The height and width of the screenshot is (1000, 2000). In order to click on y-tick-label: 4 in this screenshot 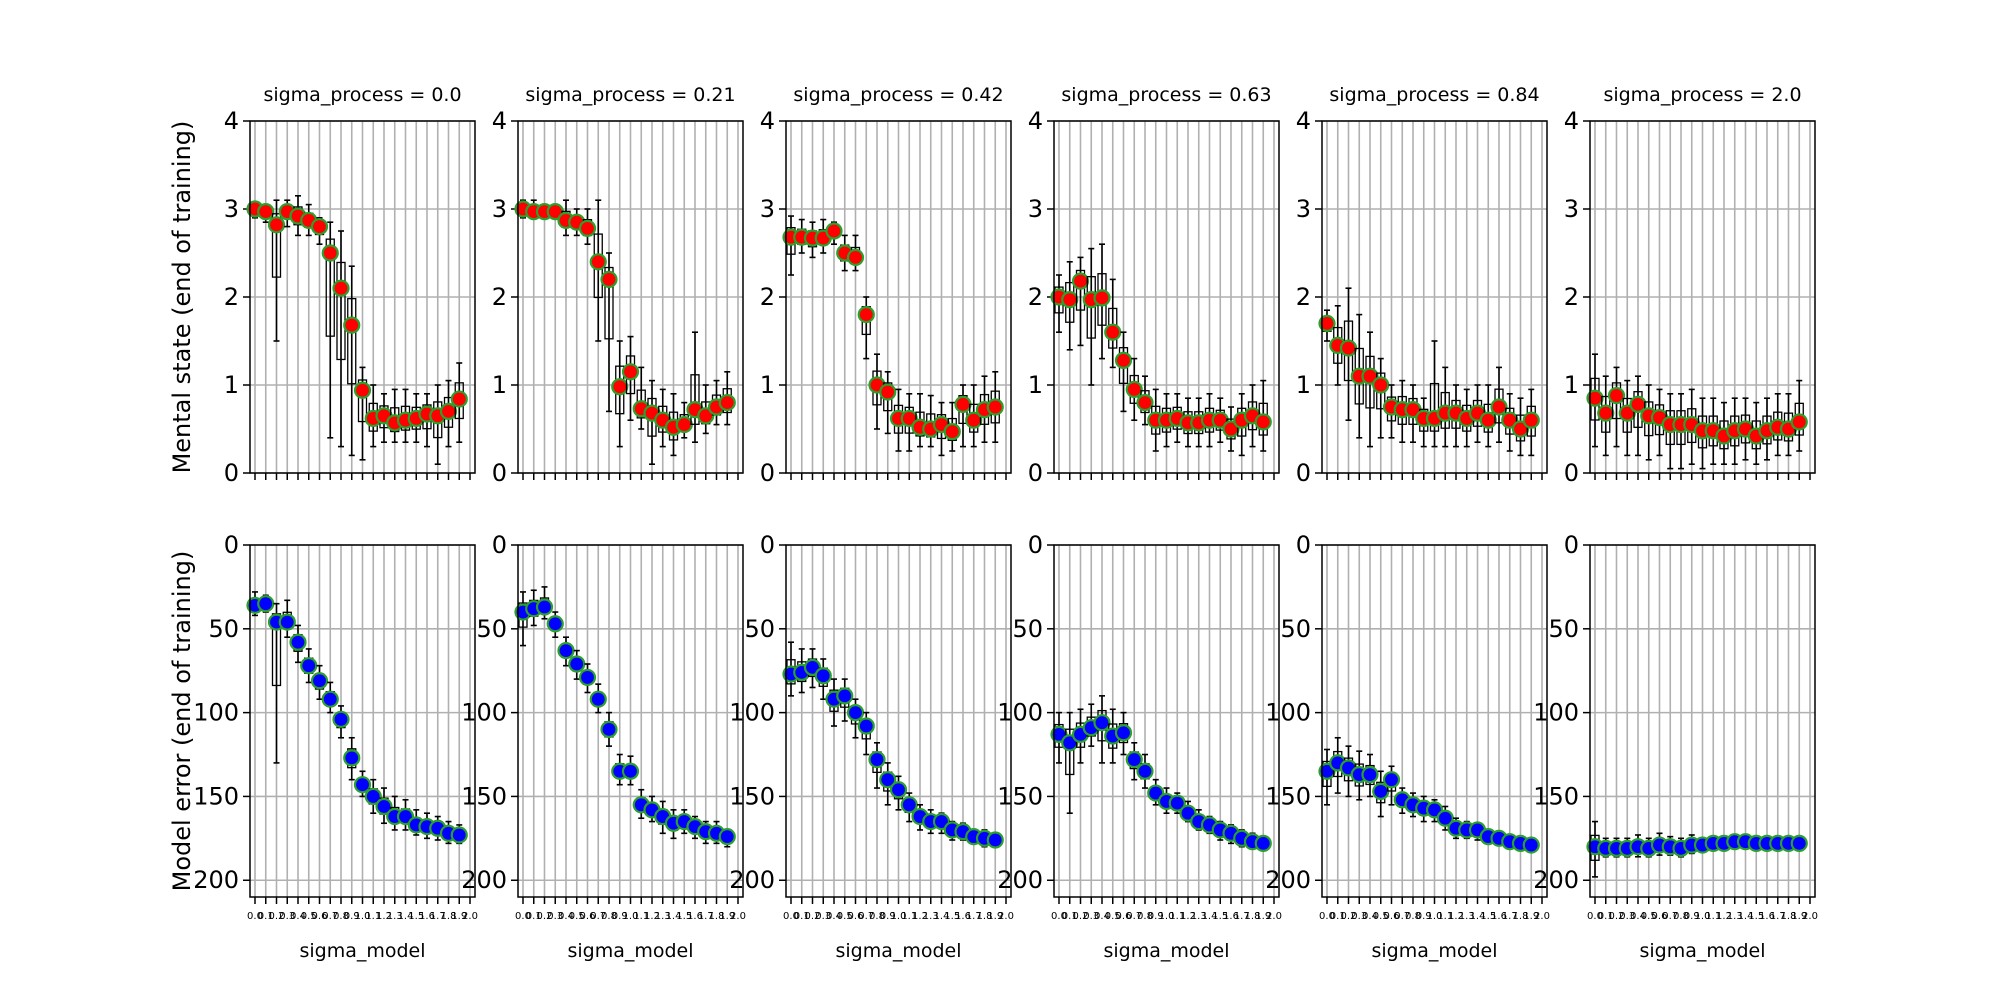, I will do `click(231, 121)`.